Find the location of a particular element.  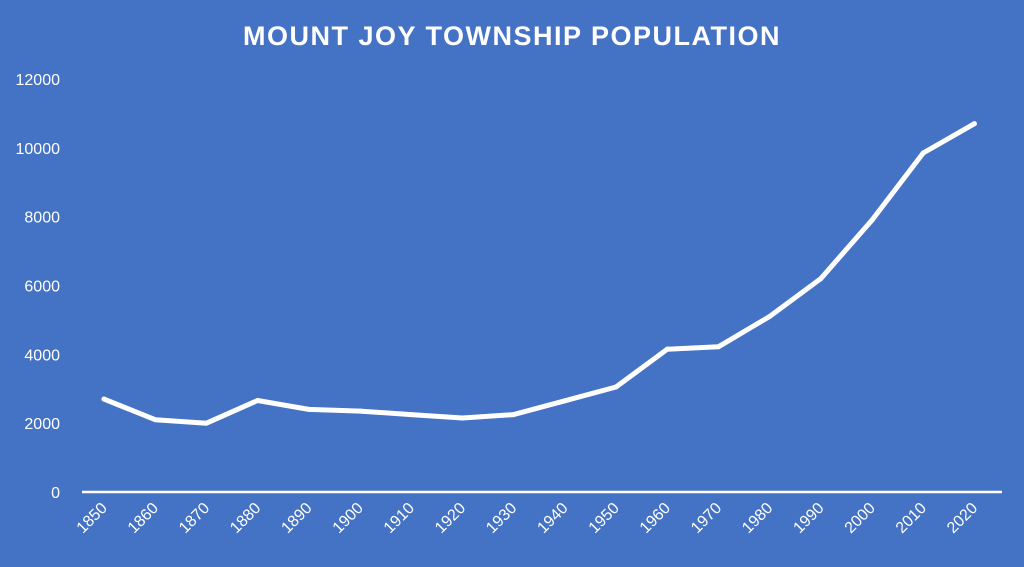

x-tick-label: 1980 is located at coordinates (757, 518).